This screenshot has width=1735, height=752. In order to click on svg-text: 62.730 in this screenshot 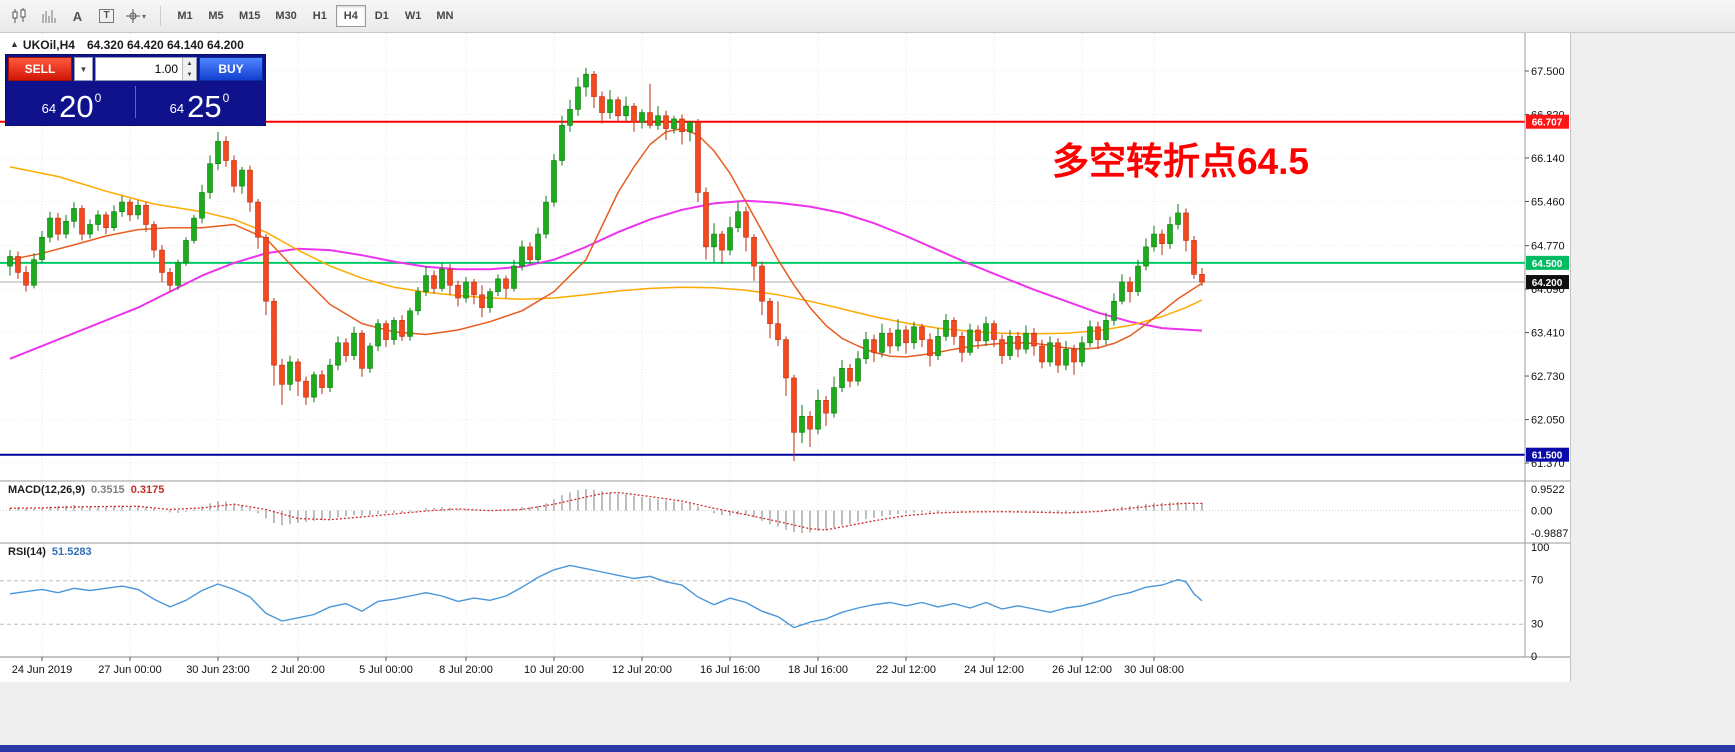, I will do `click(1548, 377)`.